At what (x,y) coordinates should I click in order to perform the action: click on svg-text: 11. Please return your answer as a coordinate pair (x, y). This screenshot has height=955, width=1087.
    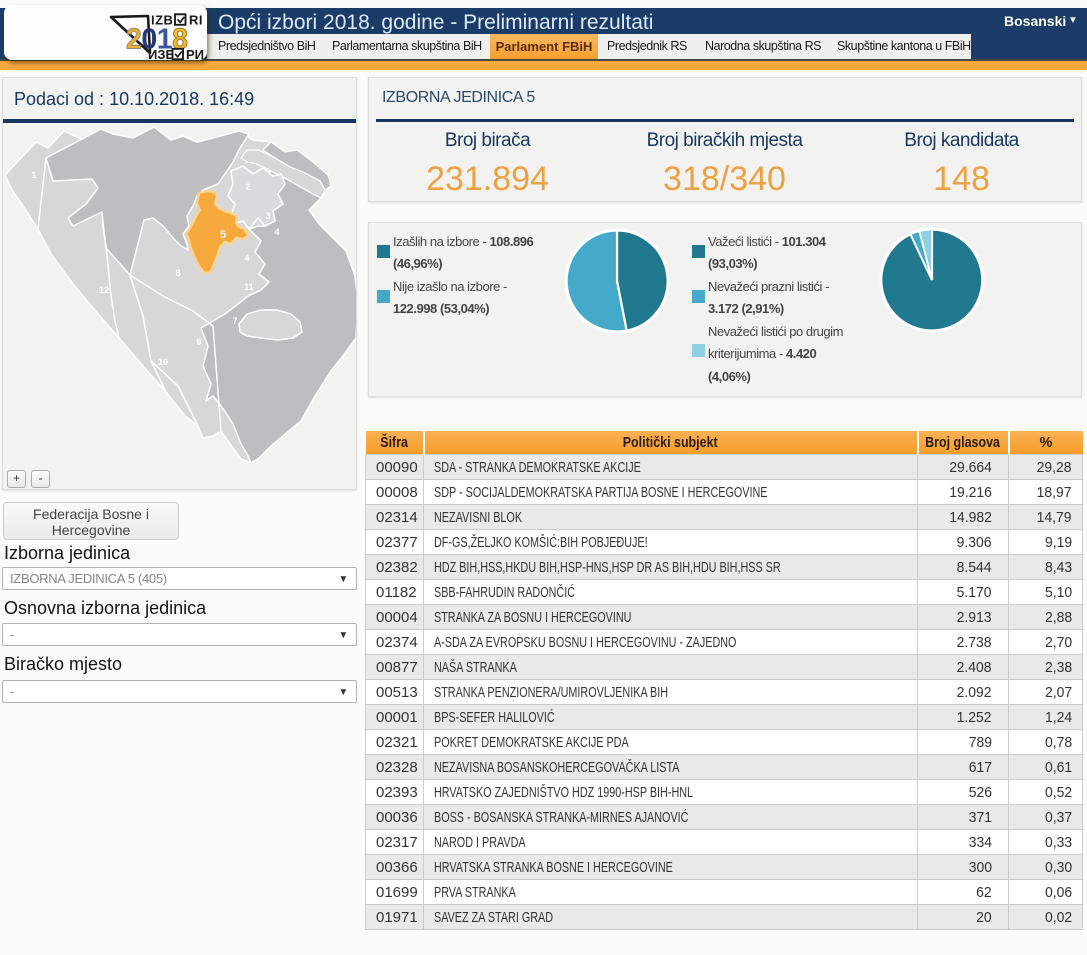
    Looking at the image, I should click on (249, 287).